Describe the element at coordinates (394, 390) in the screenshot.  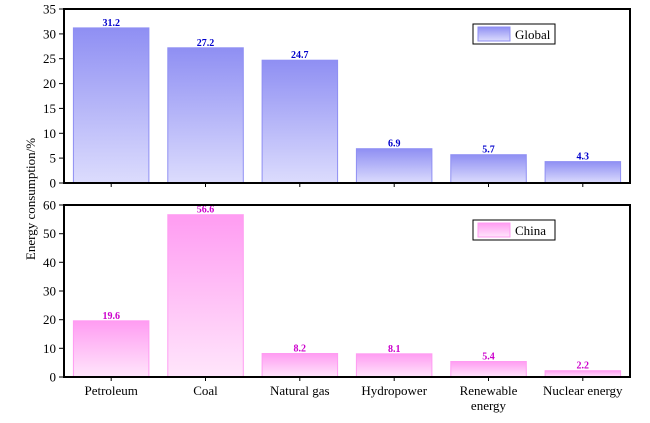
I see `category-label-3: Hydropower` at that location.